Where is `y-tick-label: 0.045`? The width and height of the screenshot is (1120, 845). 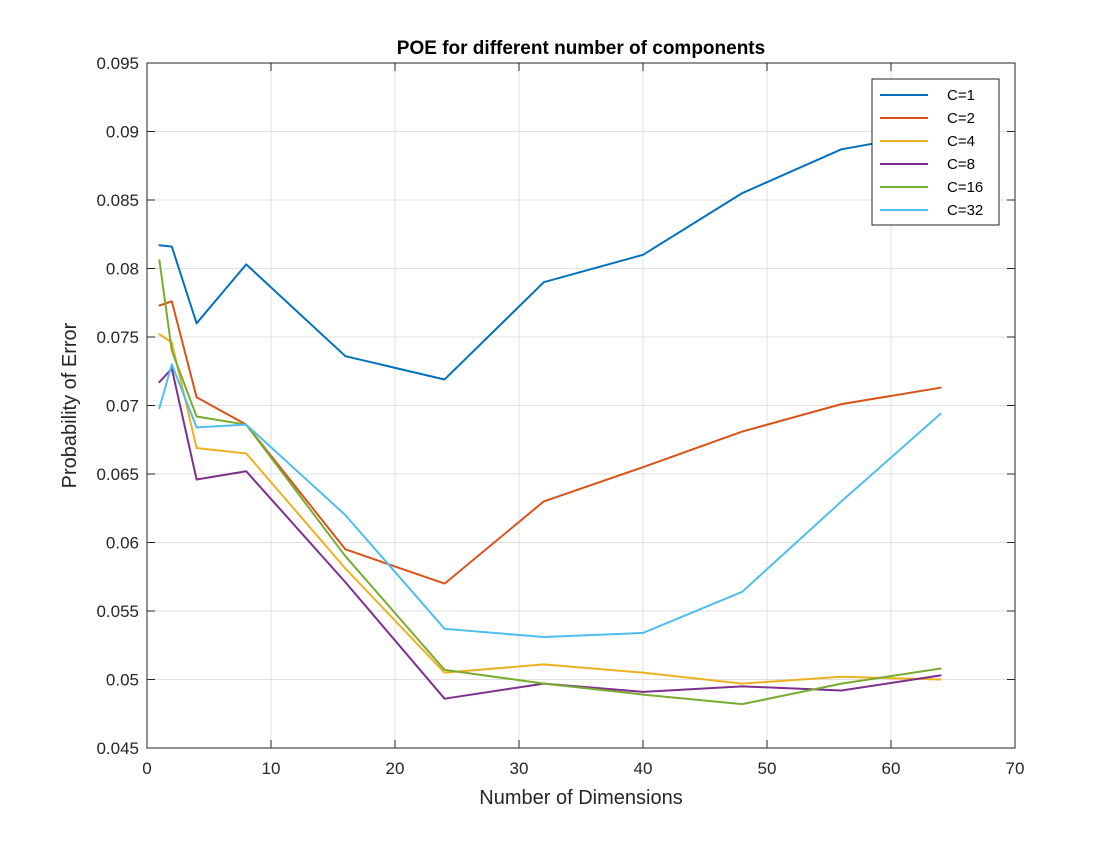 y-tick-label: 0.045 is located at coordinates (117, 748).